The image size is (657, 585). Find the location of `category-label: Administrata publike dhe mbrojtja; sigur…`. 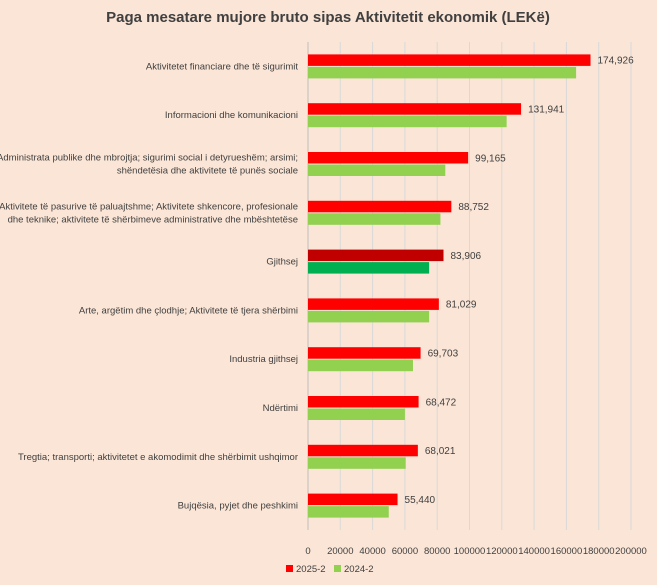

category-label: Administrata publike dhe mbrojtja; sigur… is located at coordinates (149, 158).